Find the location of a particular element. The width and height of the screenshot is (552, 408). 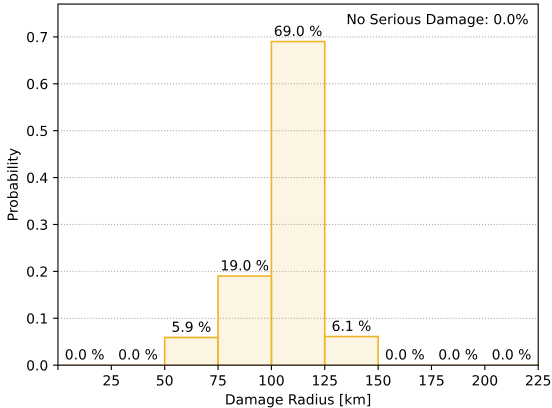

y-tick-label: 0.7 is located at coordinates (37, 37).